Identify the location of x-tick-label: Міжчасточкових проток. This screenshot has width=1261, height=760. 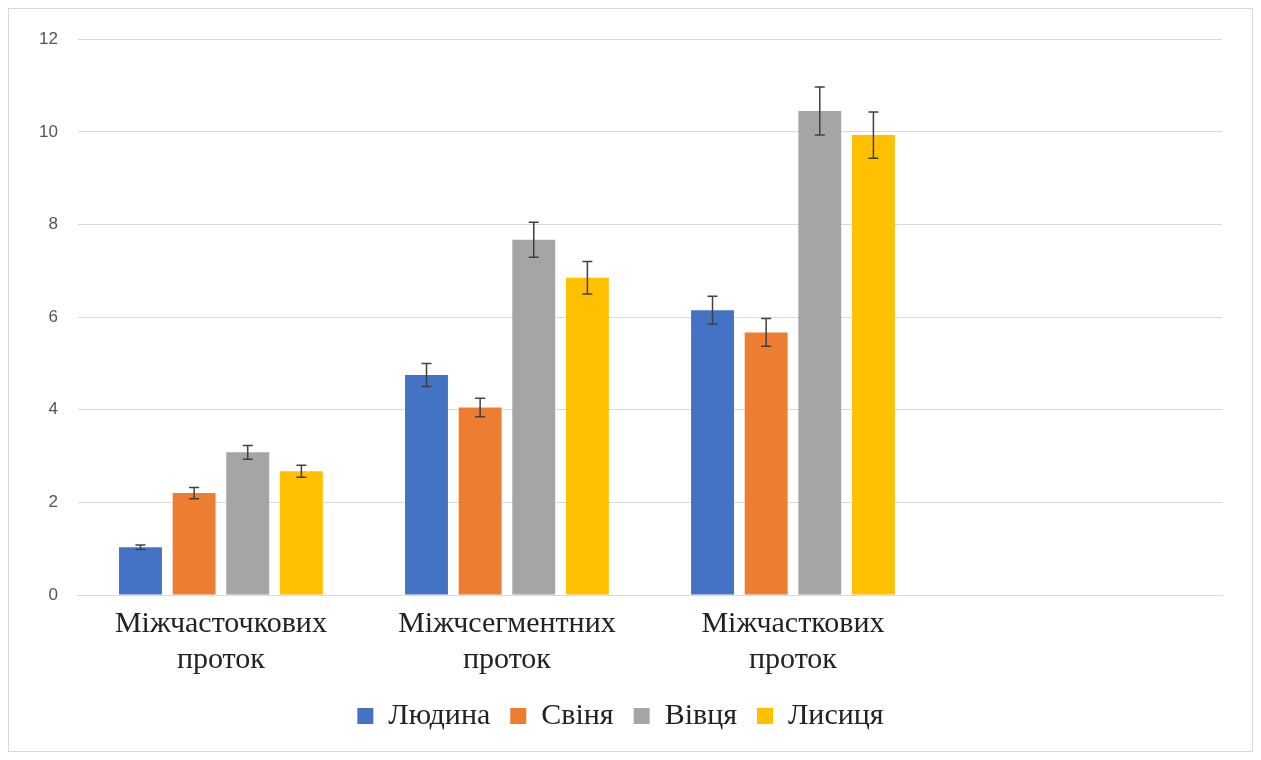
(220, 639).